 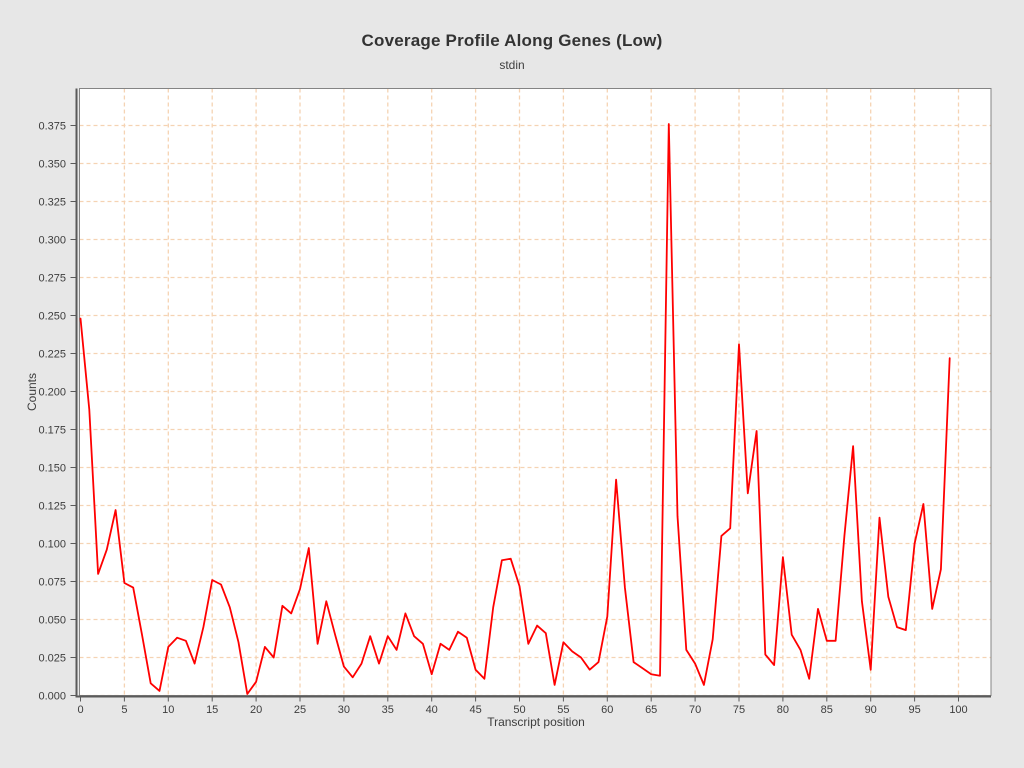 What do you see at coordinates (212, 710) in the screenshot?
I see `x-tick-label: 15` at bounding box center [212, 710].